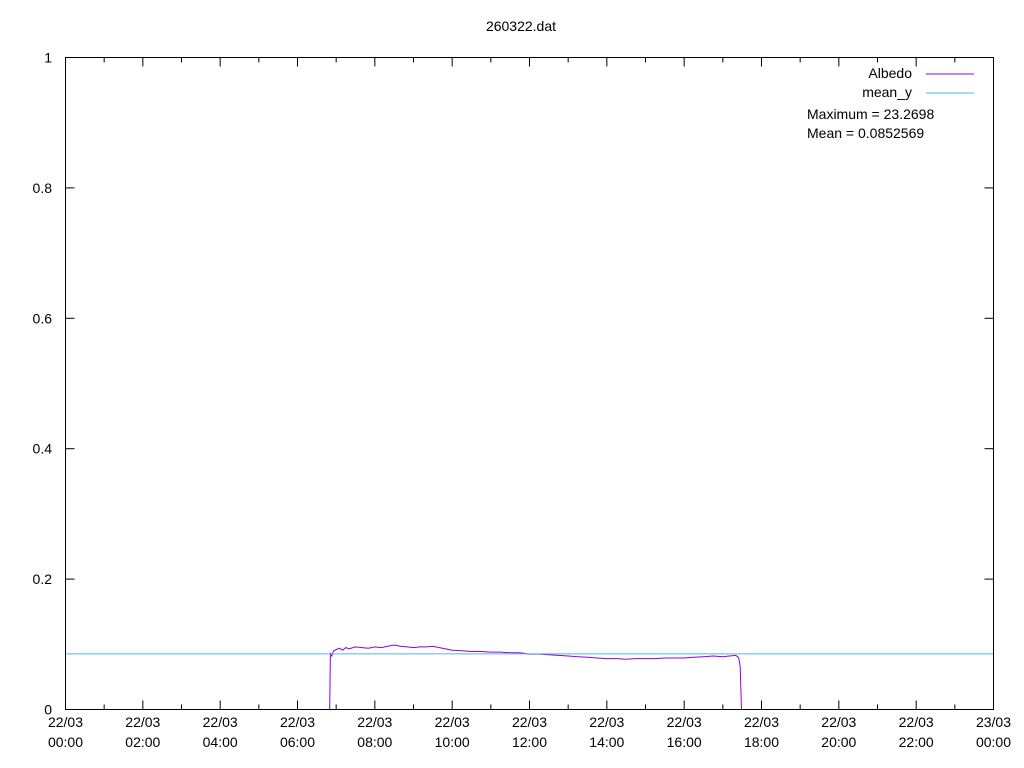 The width and height of the screenshot is (1024, 768). I want to click on series-line-albedo, so click(535, 677).